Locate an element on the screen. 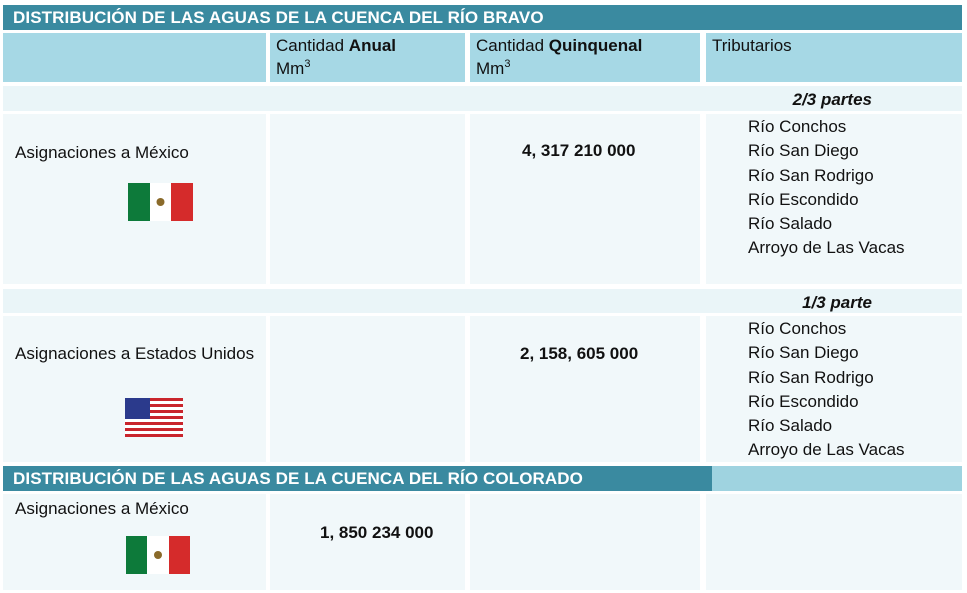 The width and height of the screenshot is (967, 593). cell: 4, 317 210 000 is located at coordinates (585, 199).